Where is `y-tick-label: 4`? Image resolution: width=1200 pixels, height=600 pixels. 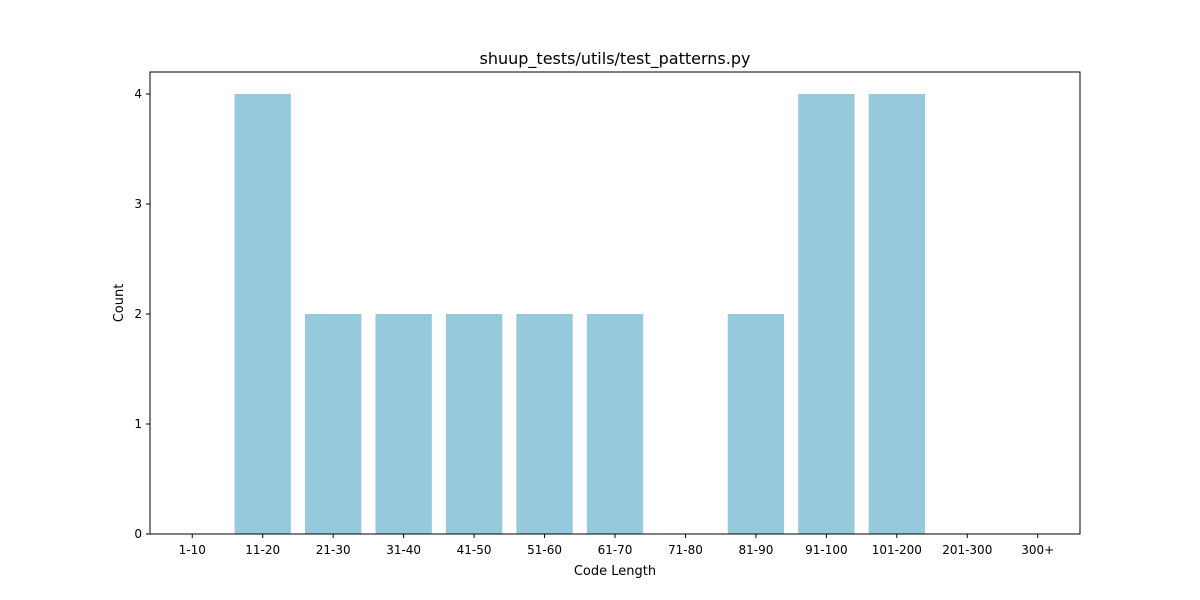
y-tick-label: 4 is located at coordinates (138, 94).